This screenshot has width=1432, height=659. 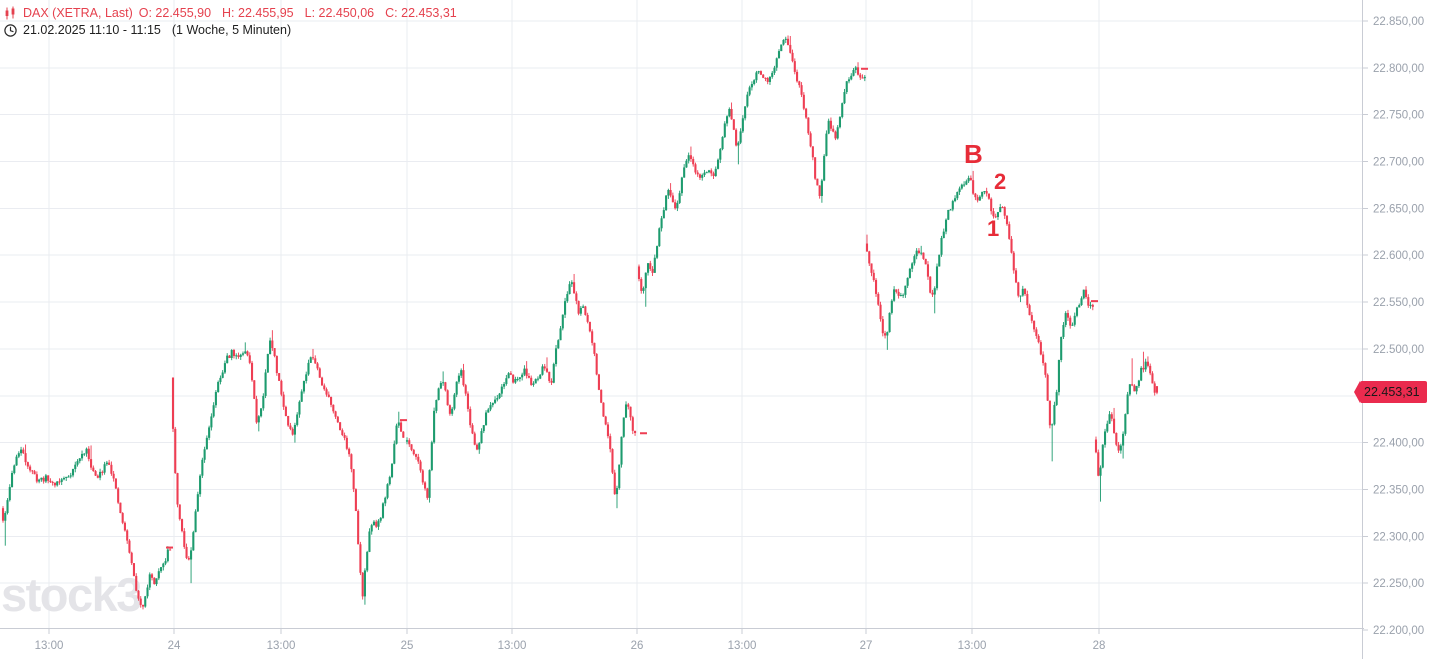 I want to click on low-value: L: 22.450,06, so click(x=339, y=13).